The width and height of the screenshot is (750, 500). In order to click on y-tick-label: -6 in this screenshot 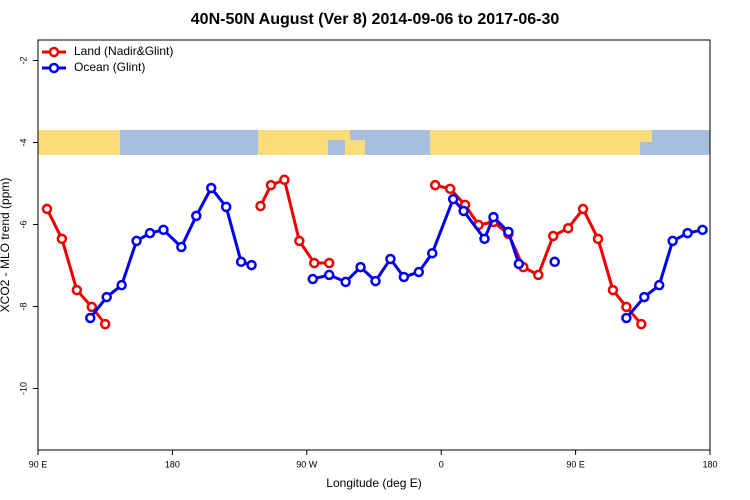, I will do `click(23, 224)`.